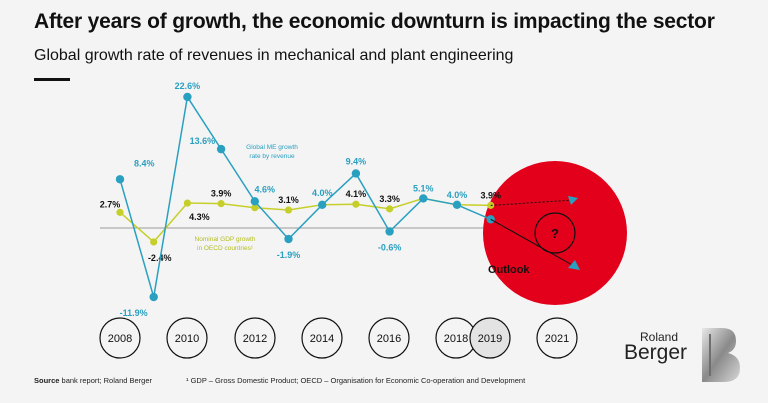 This screenshot has width=768, height=403. I want to click on me-label-2015: 9.4%, so click(356, 161).